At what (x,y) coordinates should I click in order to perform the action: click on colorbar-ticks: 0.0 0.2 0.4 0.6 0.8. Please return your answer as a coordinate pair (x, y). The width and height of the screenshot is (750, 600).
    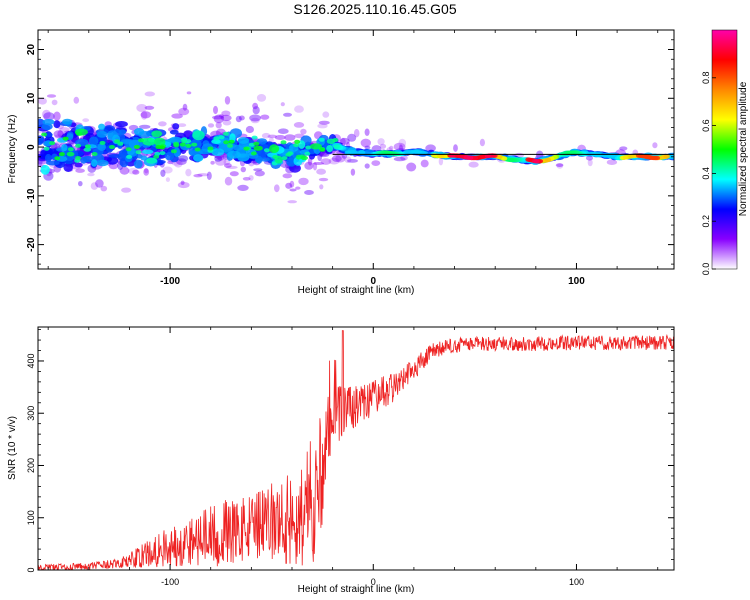
    Looking at the image, I should click on (708, 174).